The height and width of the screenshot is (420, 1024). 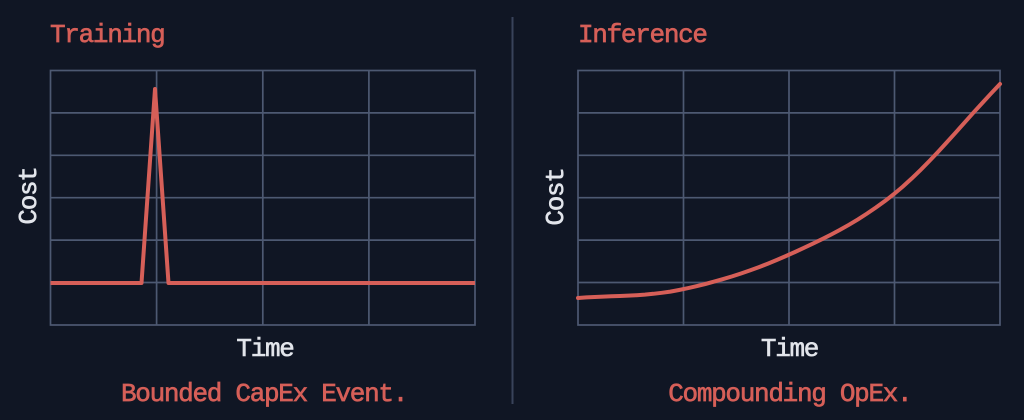 What do you see at coordinates (642, 35) in the screenshot?
I see `svg-text: Inference` at bounding box center [642, 35].